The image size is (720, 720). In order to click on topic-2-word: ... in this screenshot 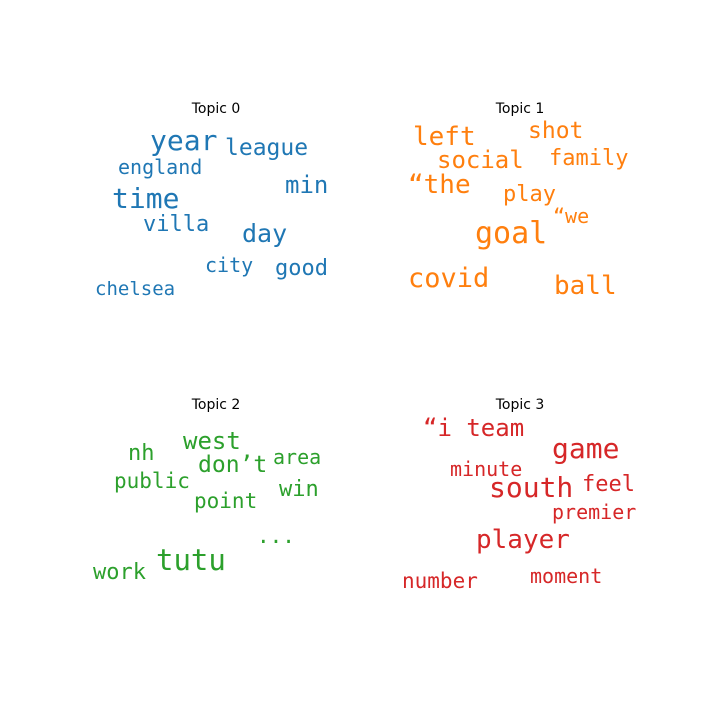, I will do `click(276, 536)`.